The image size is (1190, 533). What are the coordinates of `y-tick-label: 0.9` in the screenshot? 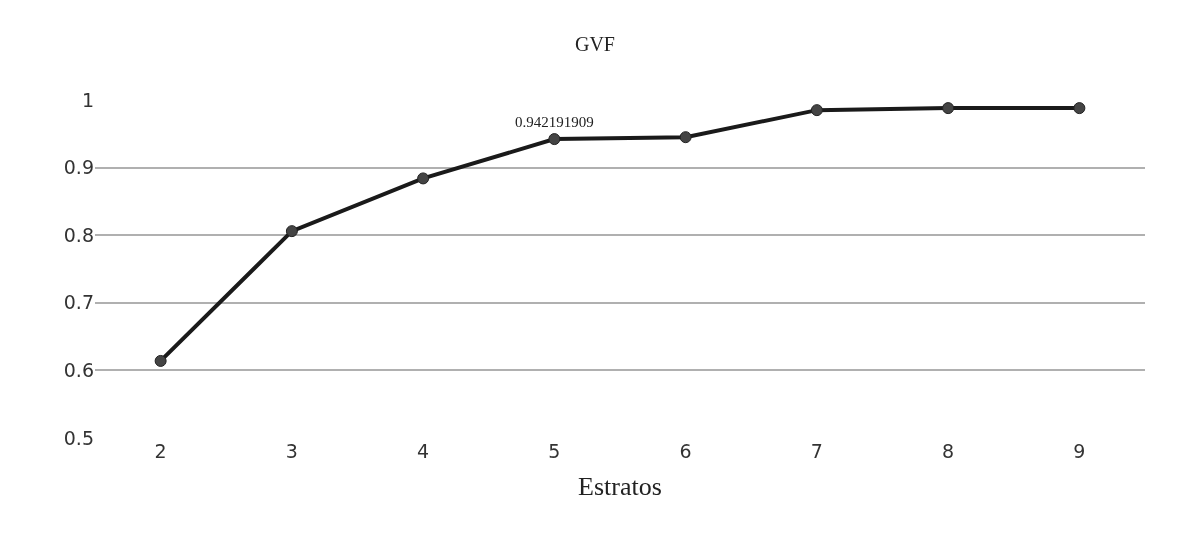 It's located at (78, 167).